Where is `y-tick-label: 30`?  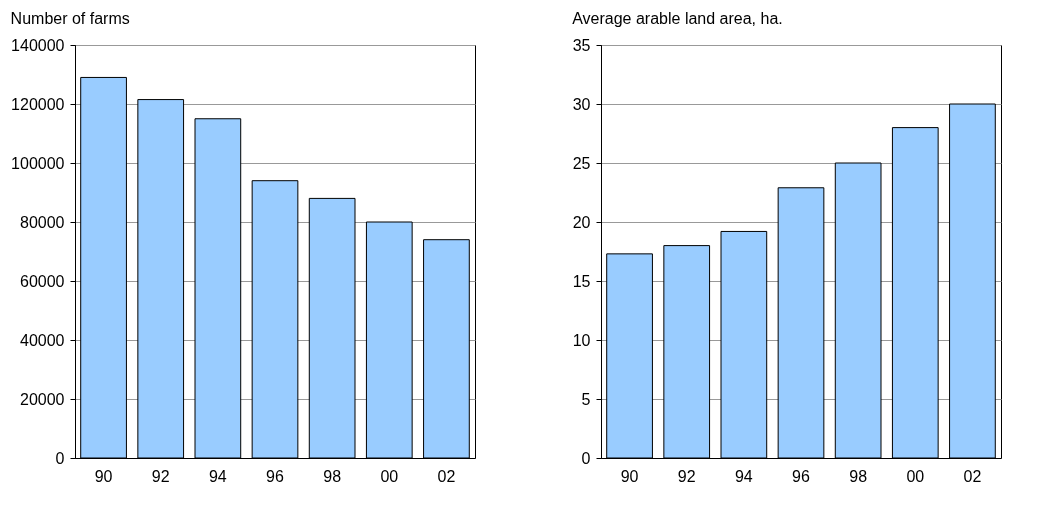 y-tick-label: 30 is located at coordinates (581, 104).